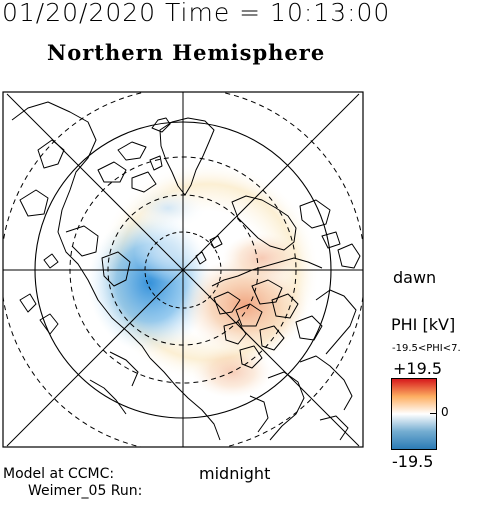  I want to click on colorbar, so click(414, 414).